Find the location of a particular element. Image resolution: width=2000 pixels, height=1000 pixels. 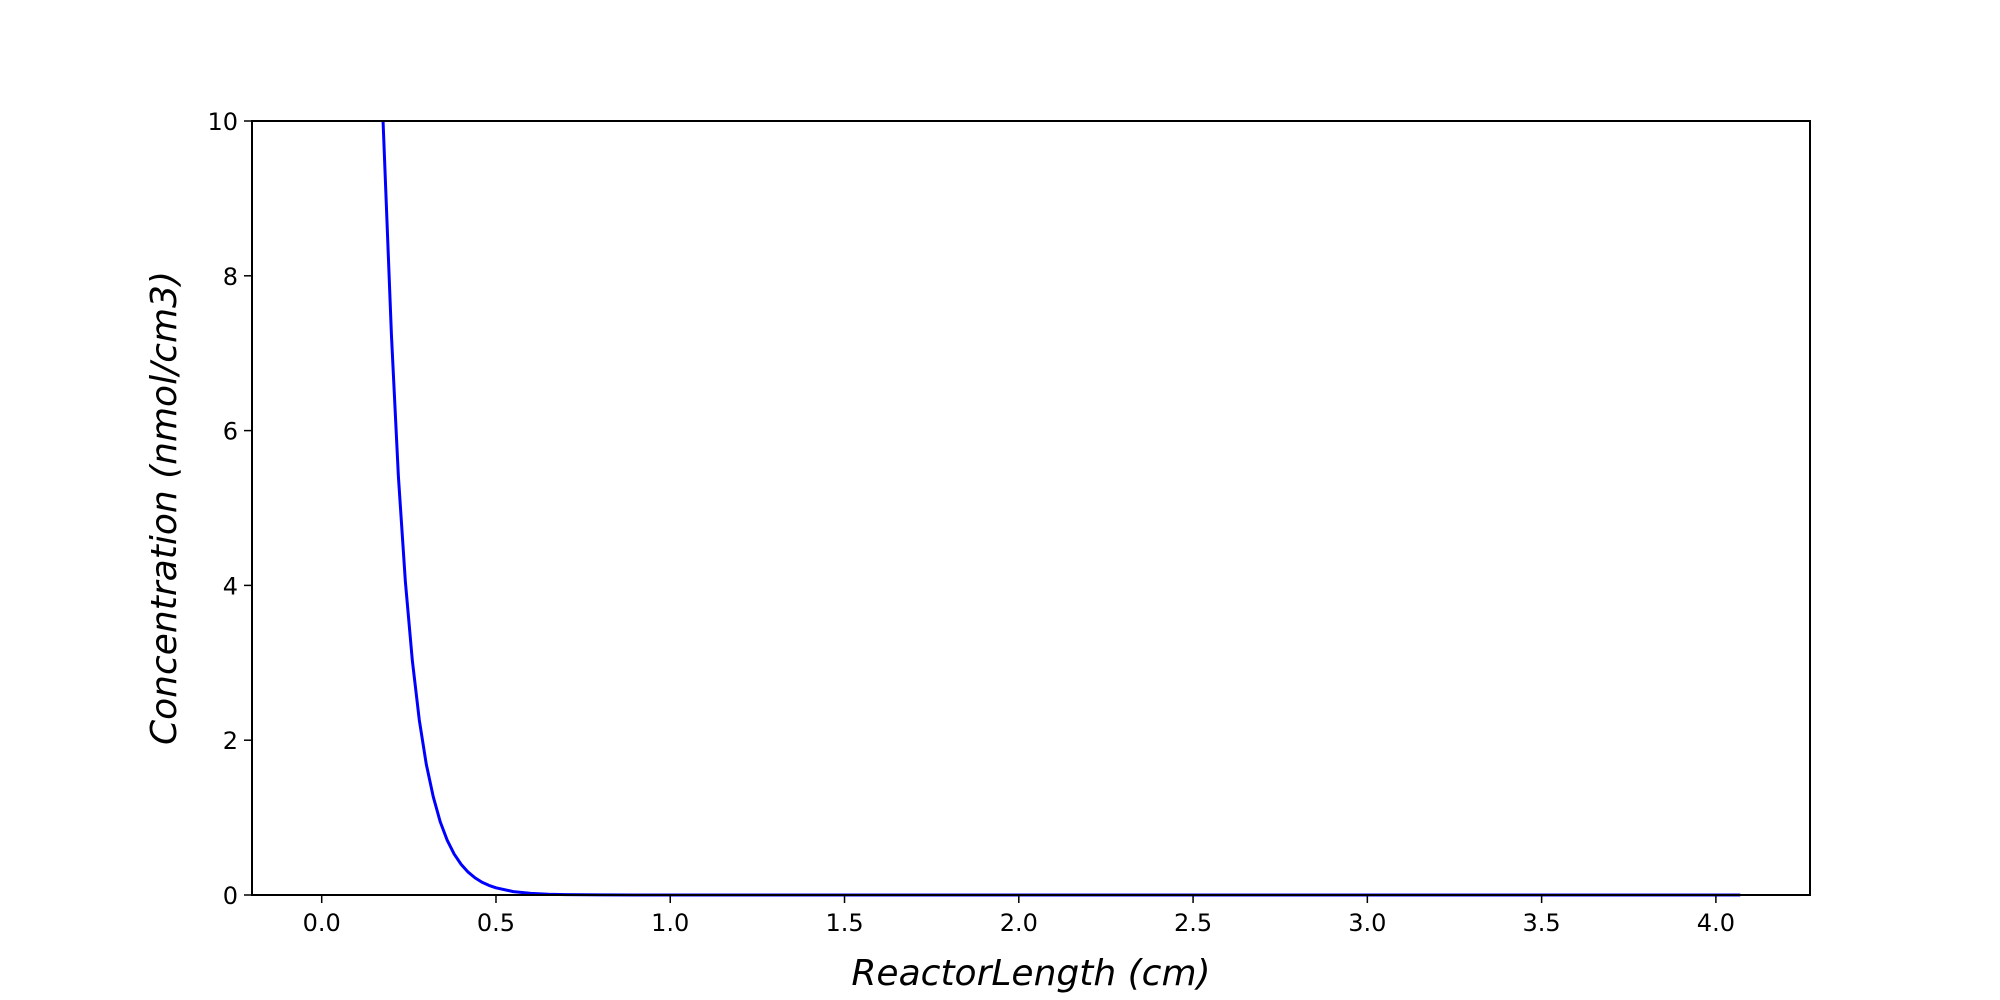

x-tick-label: 3.5 is located at coordinates (1542, 923).